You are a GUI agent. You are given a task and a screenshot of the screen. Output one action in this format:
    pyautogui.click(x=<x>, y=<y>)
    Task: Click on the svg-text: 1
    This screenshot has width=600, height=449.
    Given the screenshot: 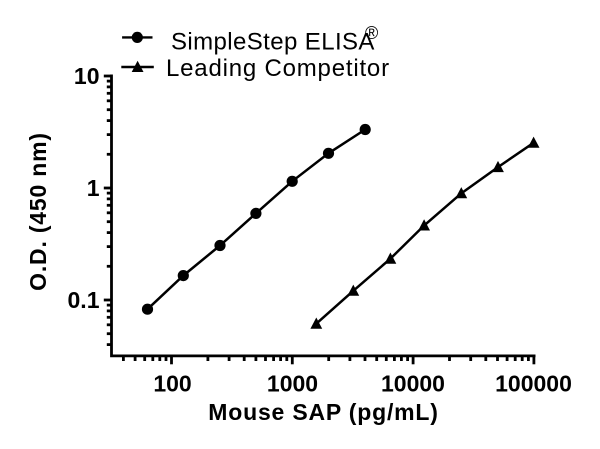 What is the action you would take?
    pyautogui.click(x=93, y=188)
    